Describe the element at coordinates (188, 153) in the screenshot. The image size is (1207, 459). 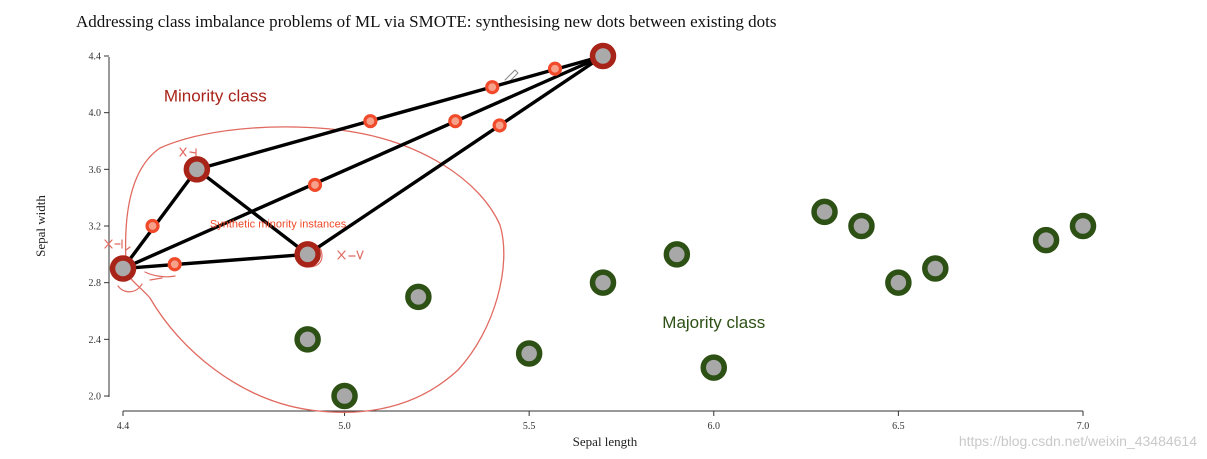
I see `scribble-x1` at that location.